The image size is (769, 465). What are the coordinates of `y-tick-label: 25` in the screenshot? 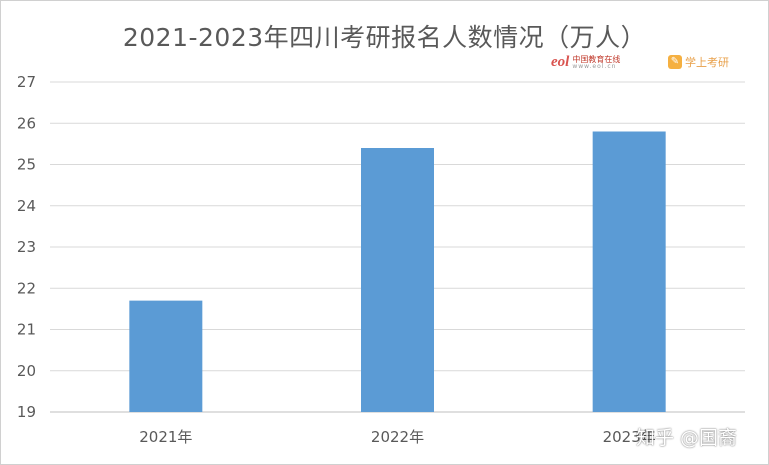 It's located at (26, 165).